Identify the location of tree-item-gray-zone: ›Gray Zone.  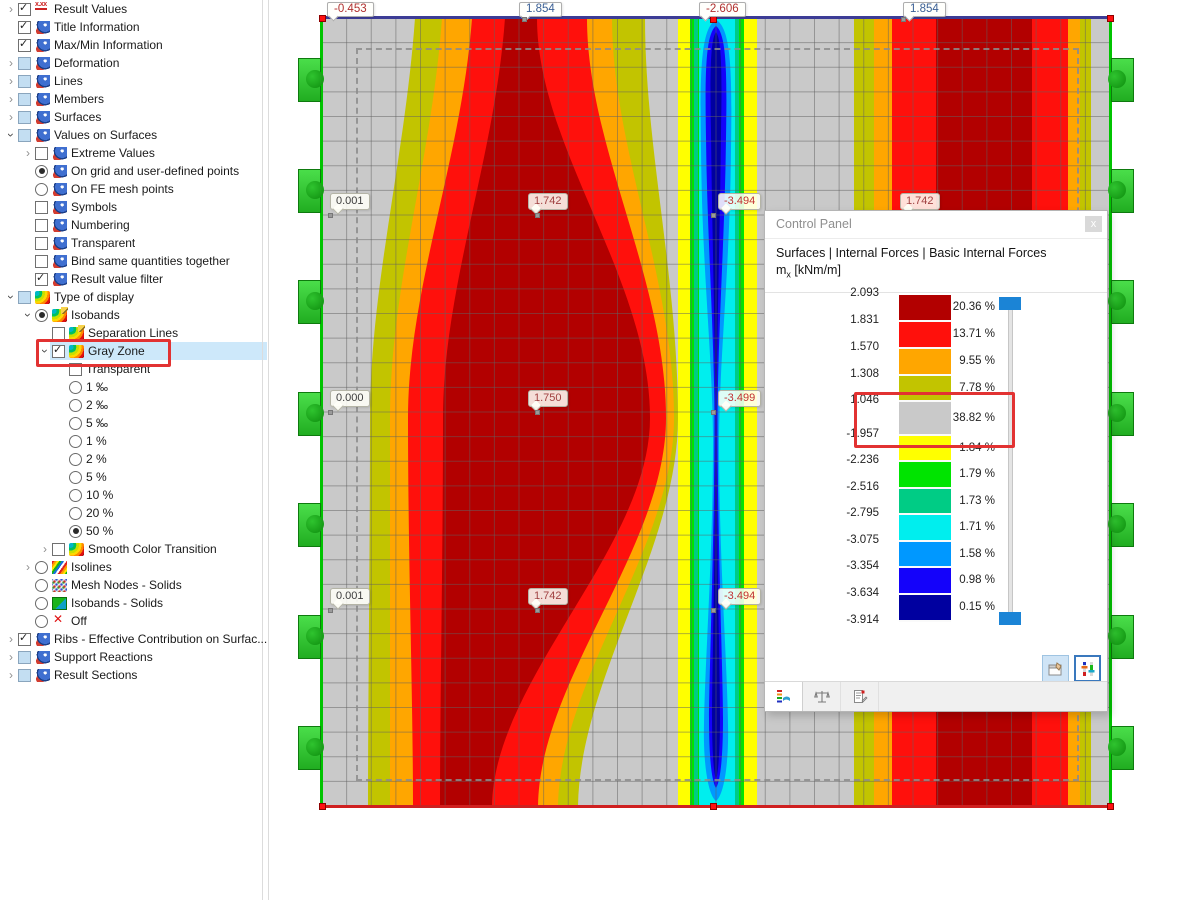
(134, 353).